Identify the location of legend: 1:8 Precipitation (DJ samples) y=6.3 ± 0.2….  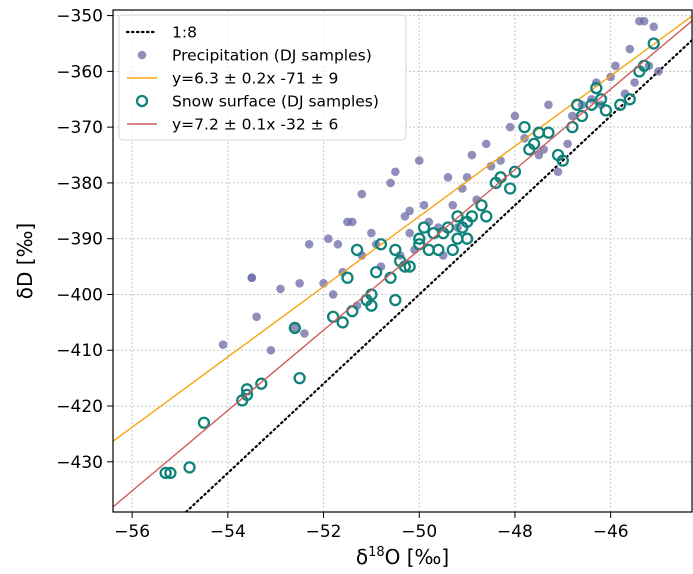
(262, 77).